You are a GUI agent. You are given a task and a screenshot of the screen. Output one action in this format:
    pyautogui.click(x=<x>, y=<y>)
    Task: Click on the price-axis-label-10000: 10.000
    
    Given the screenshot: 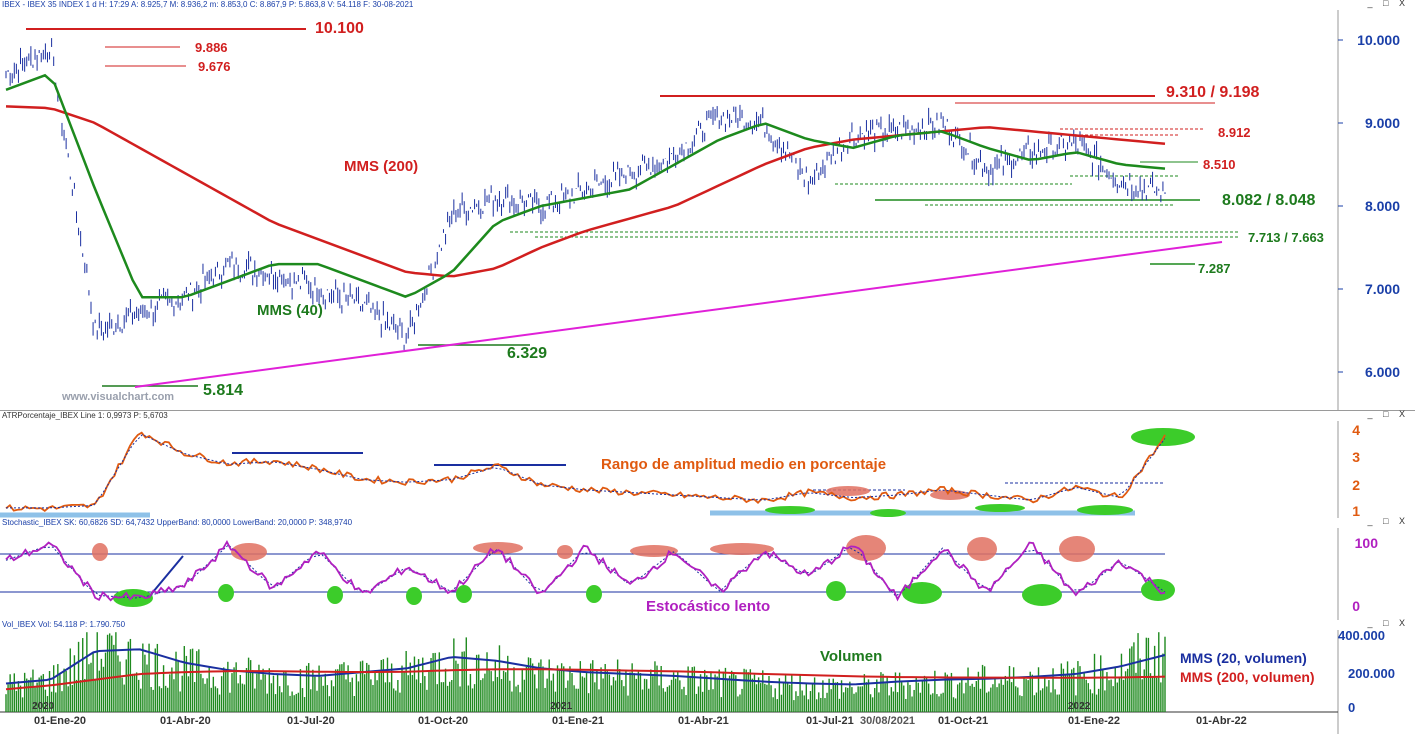 What is the action you would take?
    pyautogui.click(x=1378, y=40)
    